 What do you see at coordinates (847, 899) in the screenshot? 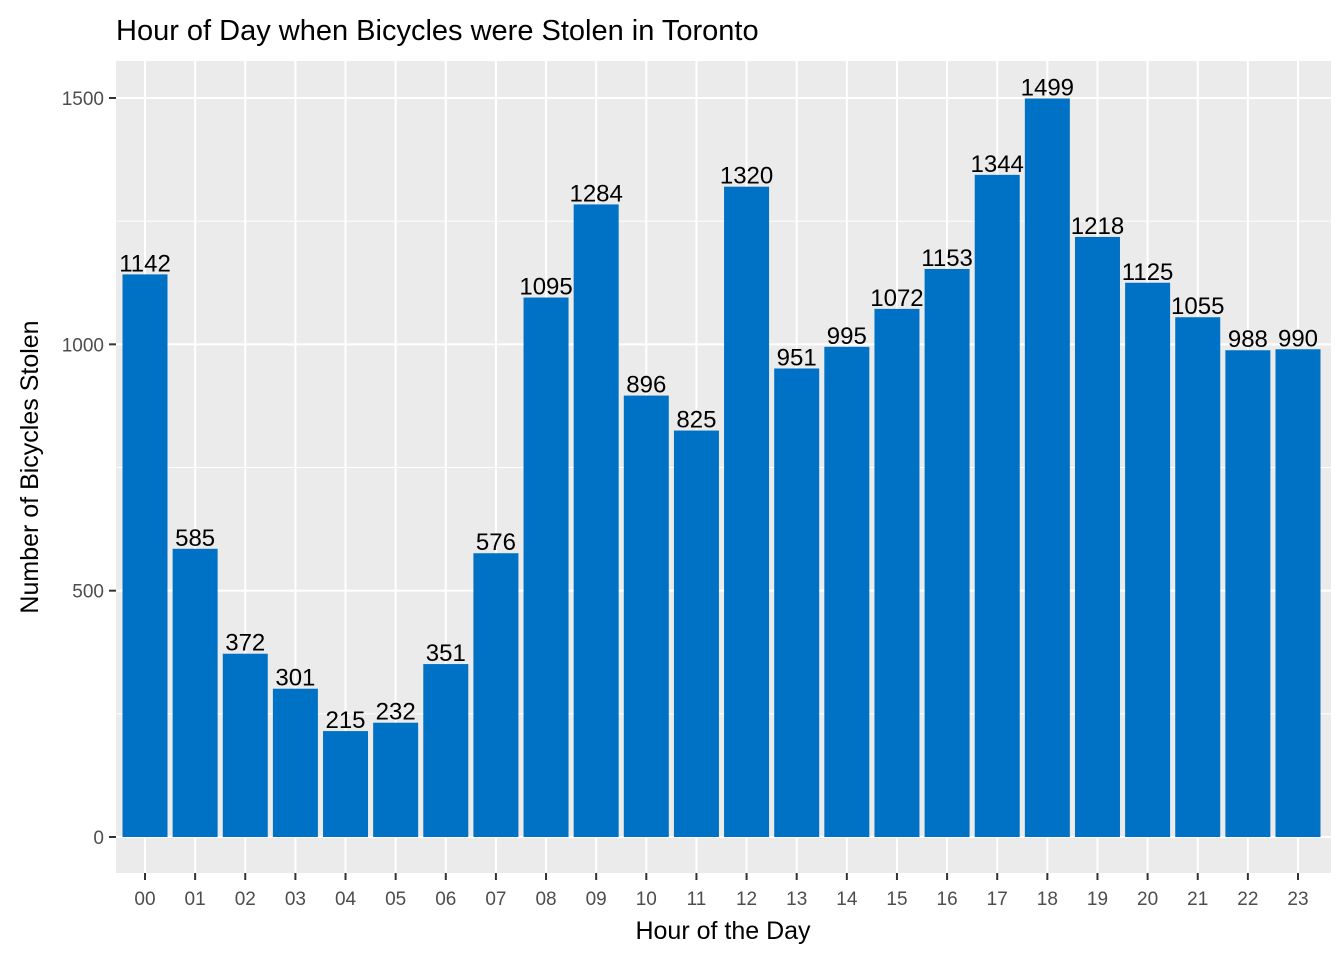
I see `x-tick-label: 14` at bounding box center [847, 899].